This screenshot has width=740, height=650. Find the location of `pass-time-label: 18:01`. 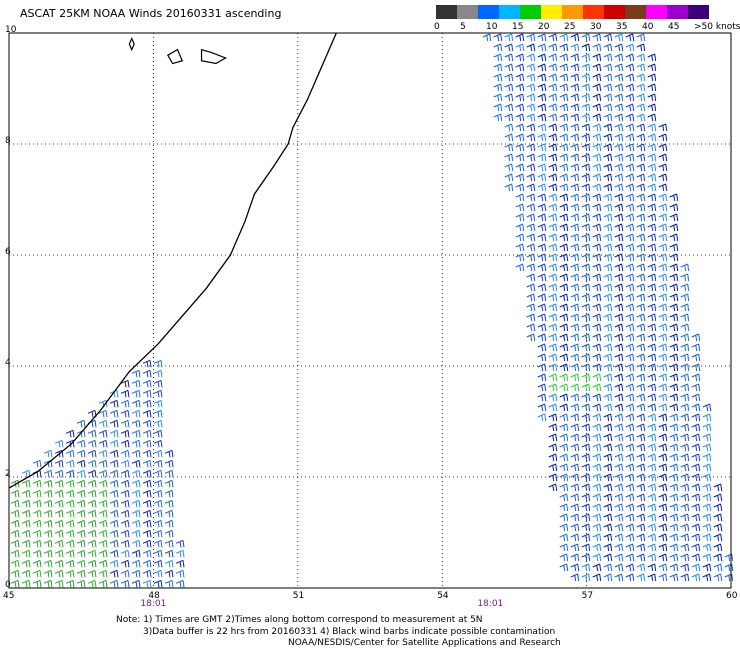

pass-time-label: 18:01 is located at coordinates (153, 604).